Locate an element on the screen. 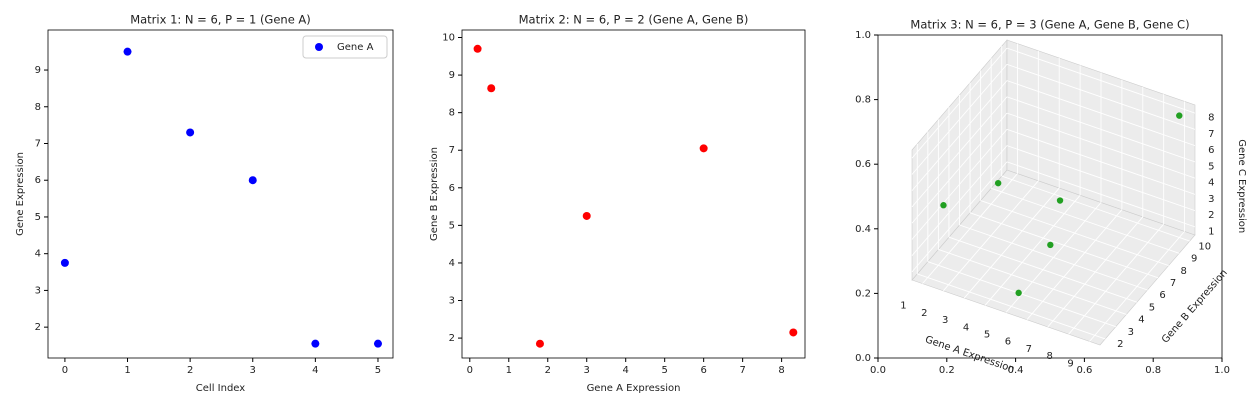 The width and height of the screenshot is (1255, 405). y-axis-label: Gene B Expression is located at coordinates (434, 194).